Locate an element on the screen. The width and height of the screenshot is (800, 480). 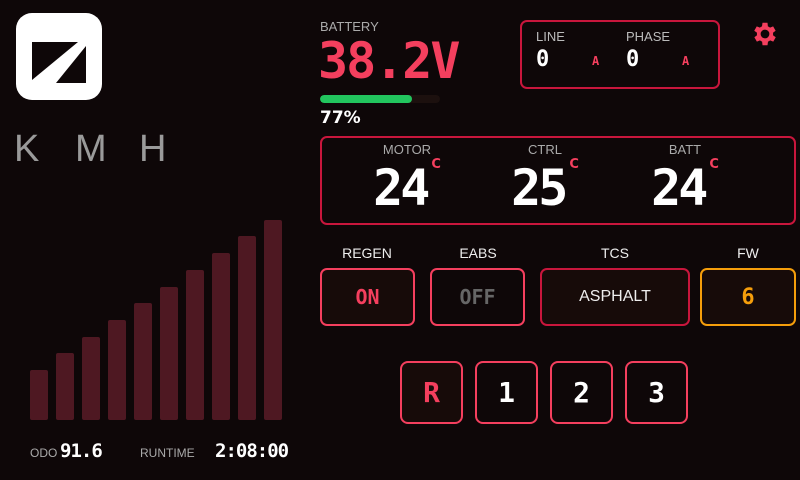
regen-label: REGEN is located at coordinates (367, 253).